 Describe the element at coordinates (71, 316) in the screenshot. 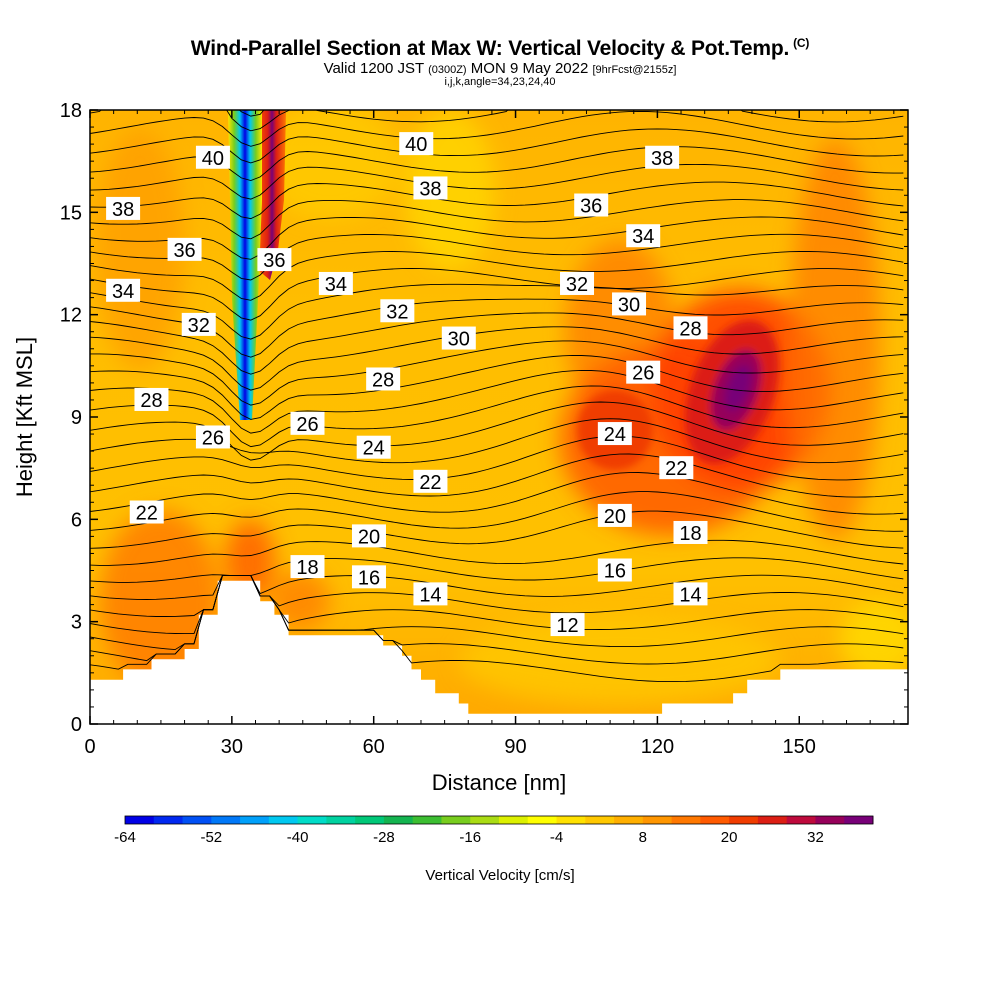

I see `y-tick-label: 12` at that location.